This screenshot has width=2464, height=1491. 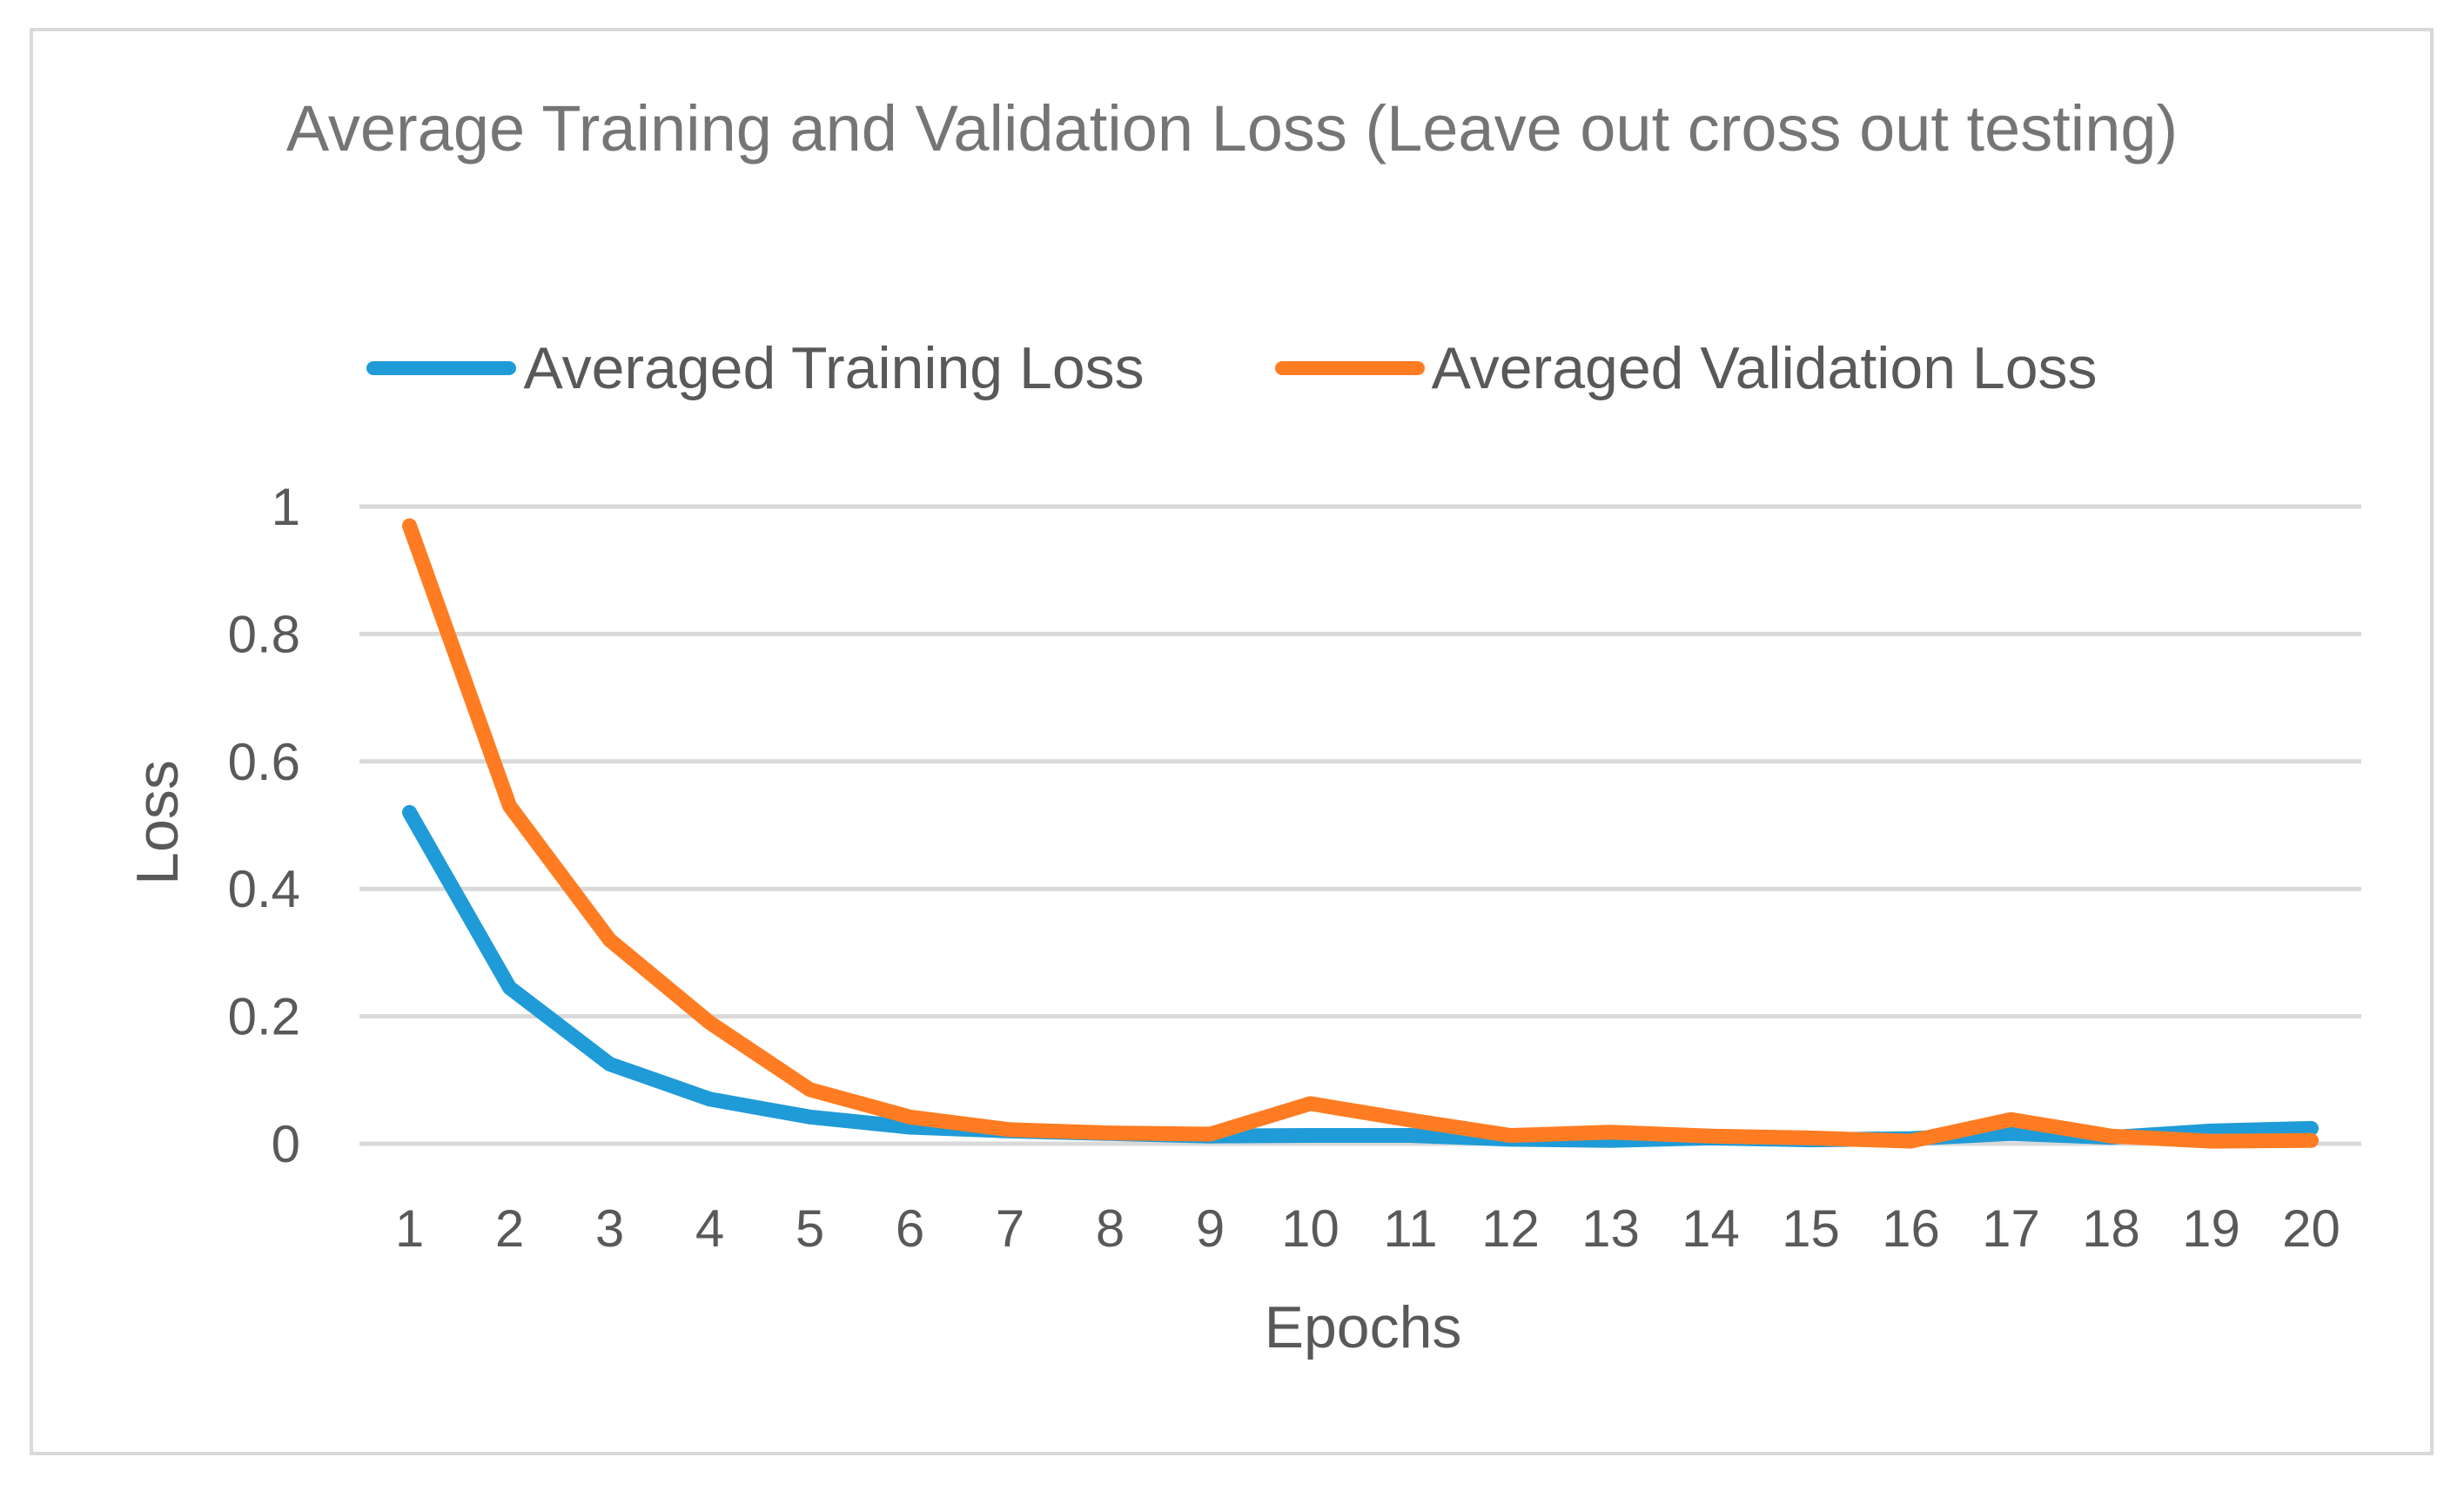 What do you see at coordinates (1711, 1229) in the screenshot?
I see `x-tick-label: 14` at bounding box center [1711, 1229].